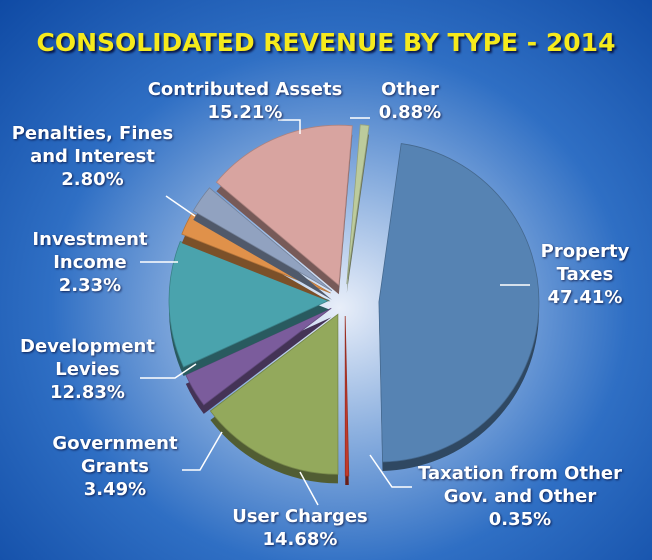 The width and height of the screenshot is (652, 560). What do you see at coordinates (300, 539) in the screenshot?
I see `value-label: 14.68%` at bounding box center [300, 539].